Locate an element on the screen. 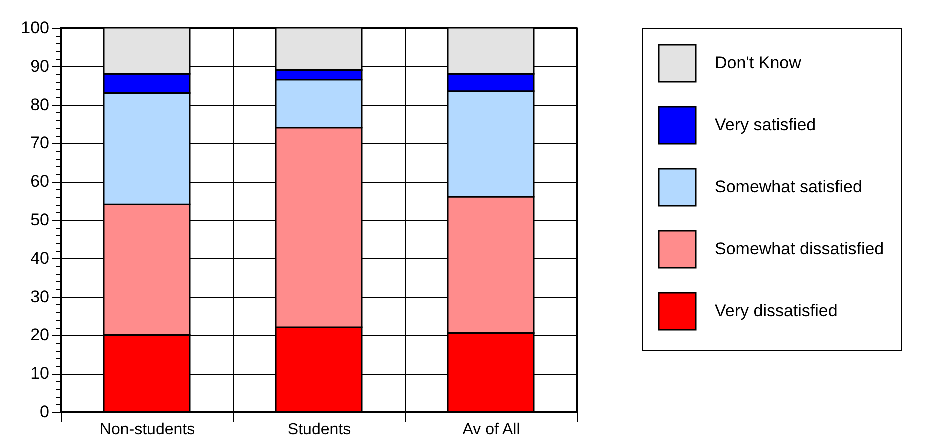  y-tick-label: 20 is located at coordinates (40, 335).